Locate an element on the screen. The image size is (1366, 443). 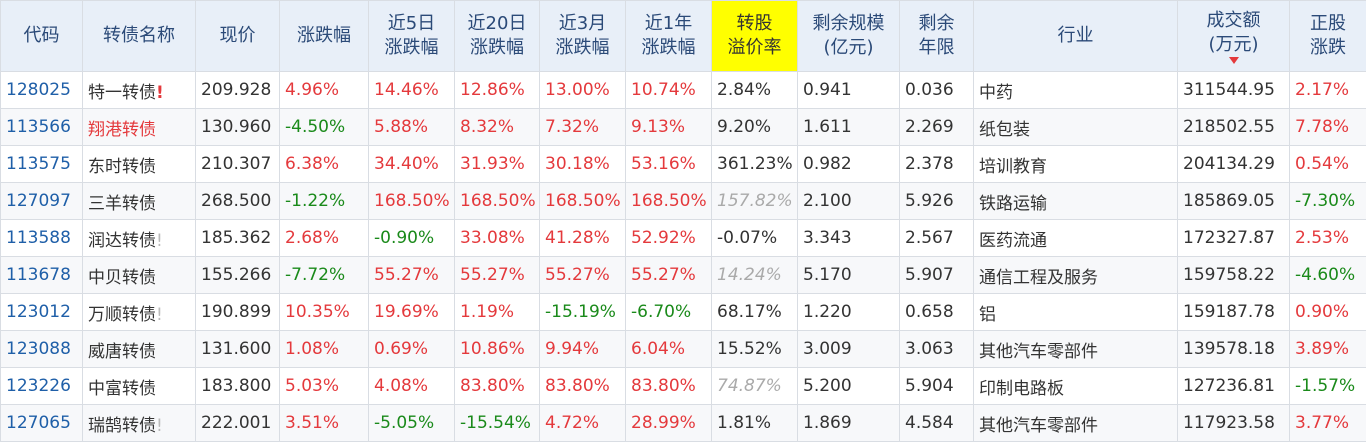
header-scale: 剩余规模 (亿元) is located at coordinates (848, 36).